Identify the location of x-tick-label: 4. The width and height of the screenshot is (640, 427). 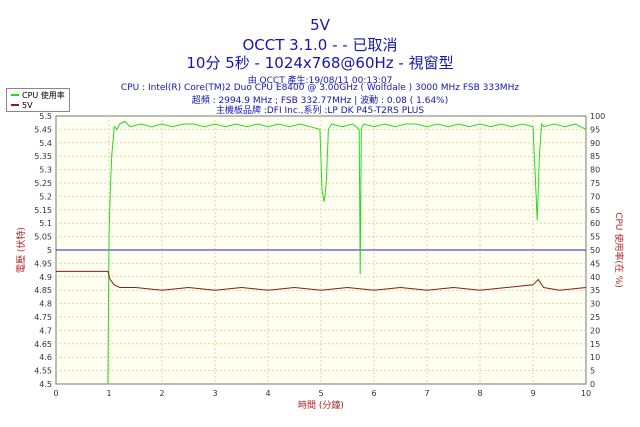
(267, 393).